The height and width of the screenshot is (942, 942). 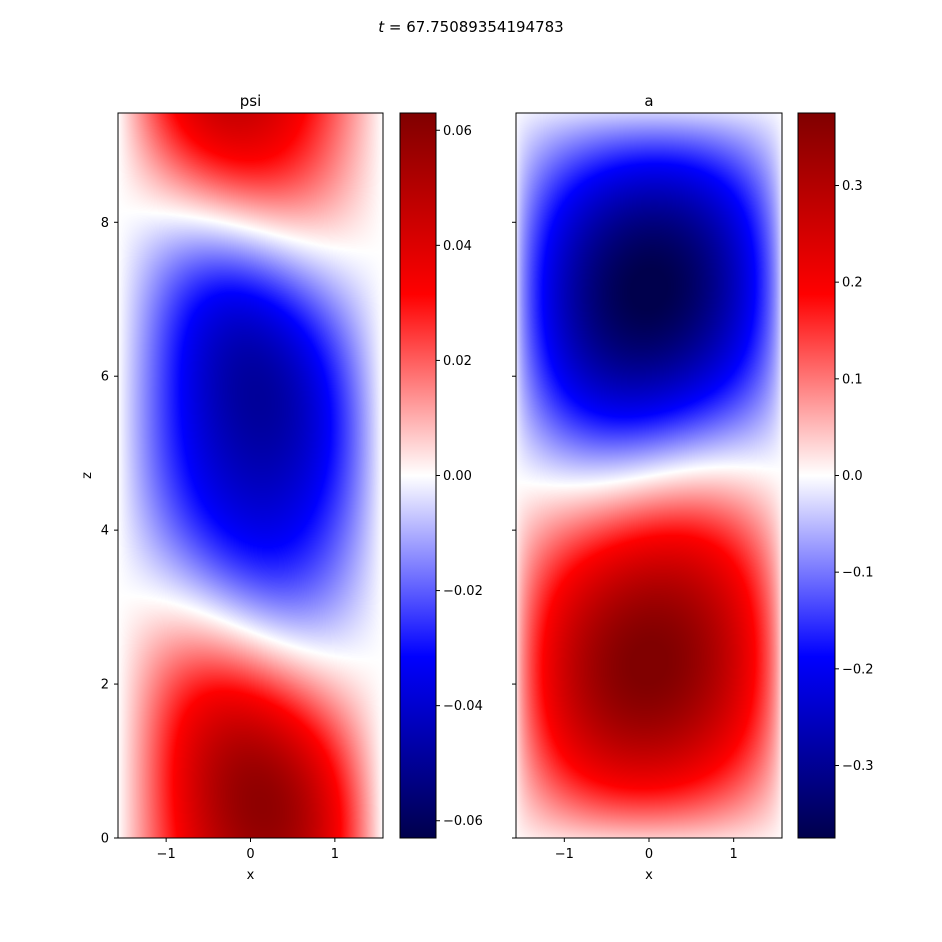 What do you see at coordinates (852, 379) in the screenshot?
I see `colorbar-tick-label: 0.1` at bounding box center [852, 379].